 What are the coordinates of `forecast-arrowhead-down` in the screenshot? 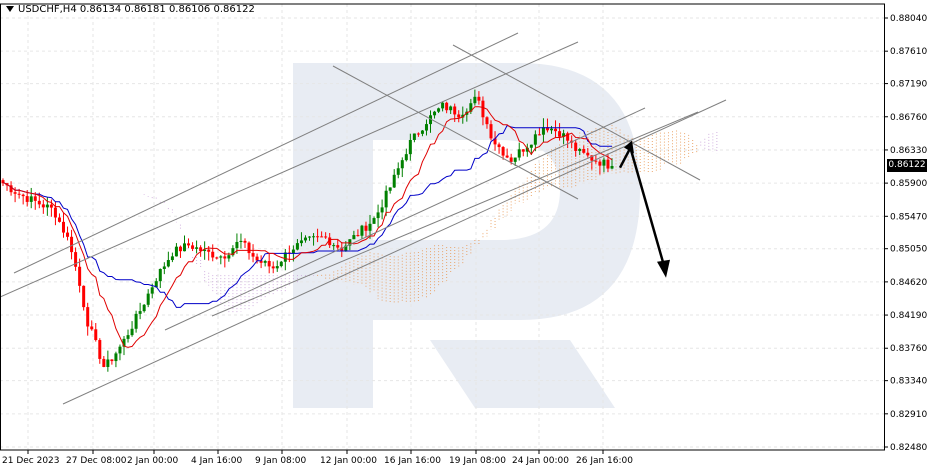 It's located at (663, 268).